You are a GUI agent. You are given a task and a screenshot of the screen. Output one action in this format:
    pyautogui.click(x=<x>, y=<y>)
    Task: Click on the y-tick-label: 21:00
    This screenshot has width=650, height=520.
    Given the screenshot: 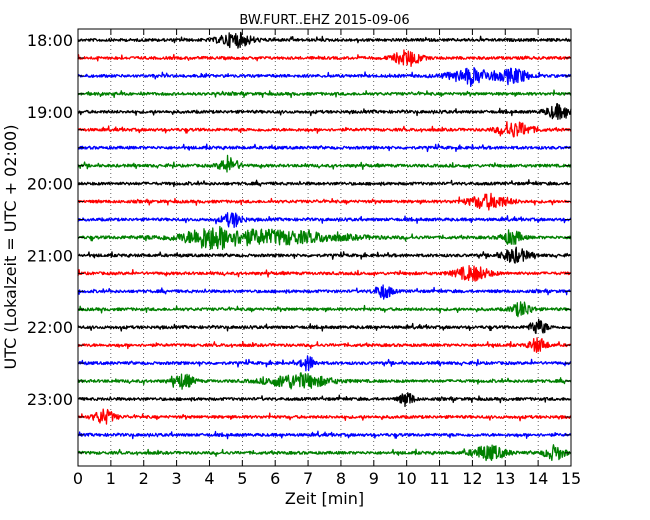 What is the action you would take?
    pyautogui.click(x=50, y=255)
    